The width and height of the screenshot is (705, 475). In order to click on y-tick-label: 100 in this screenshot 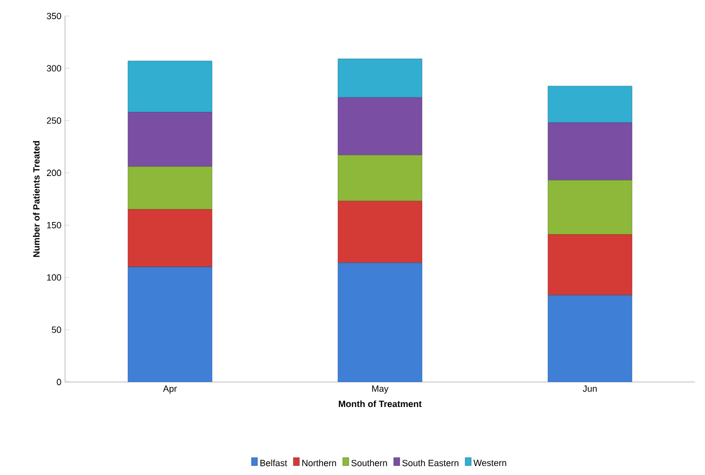, I will do `click(54, 277)`.